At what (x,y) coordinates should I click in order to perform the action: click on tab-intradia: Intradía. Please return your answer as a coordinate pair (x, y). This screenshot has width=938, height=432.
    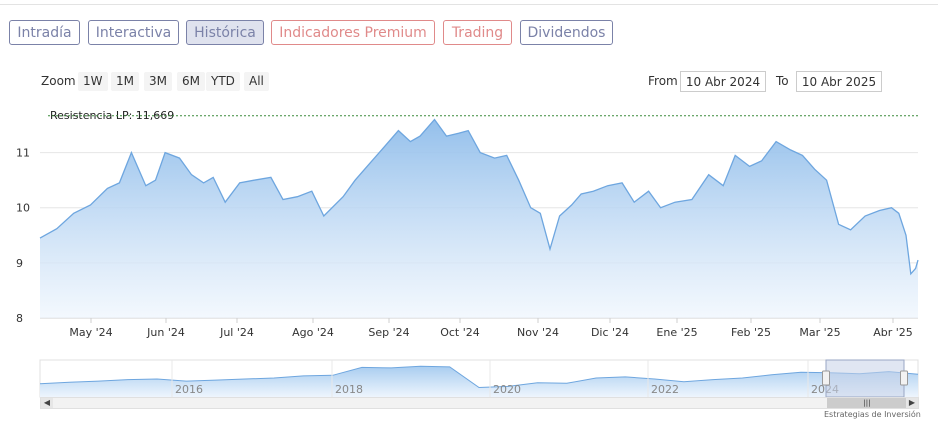
    Looking at the image, I should click on (44, 32).